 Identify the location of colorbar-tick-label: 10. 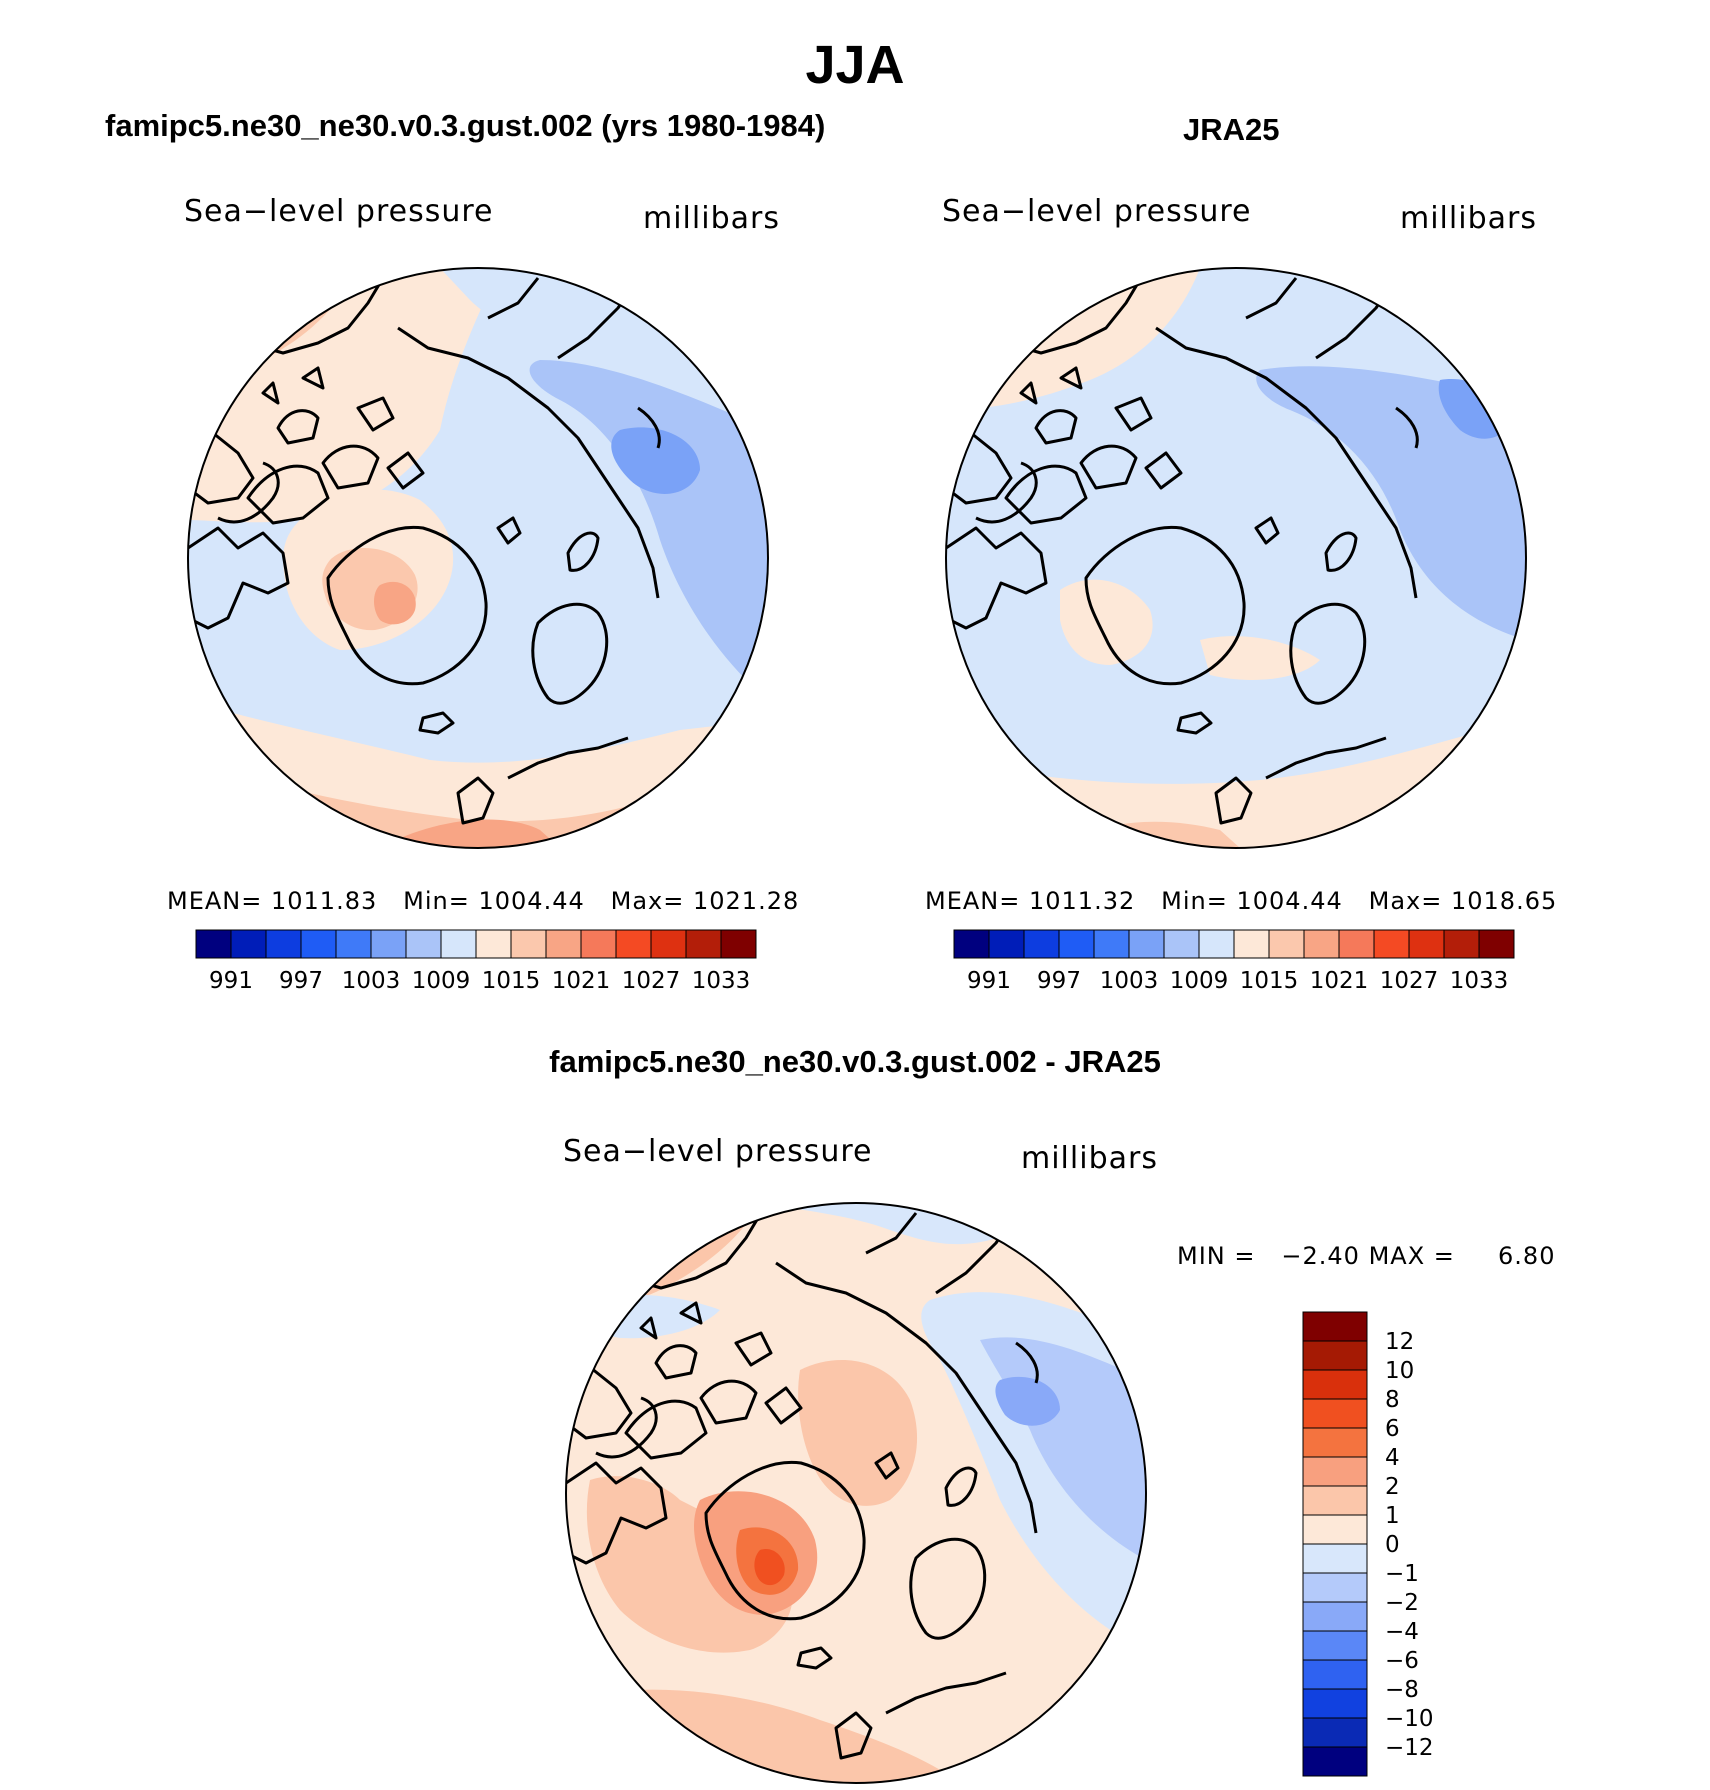
(1399, 1371).